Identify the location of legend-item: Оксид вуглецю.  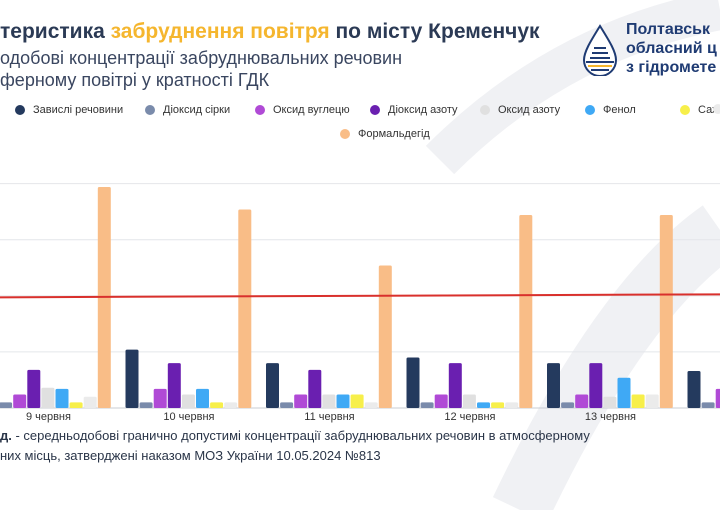
(302, 110).